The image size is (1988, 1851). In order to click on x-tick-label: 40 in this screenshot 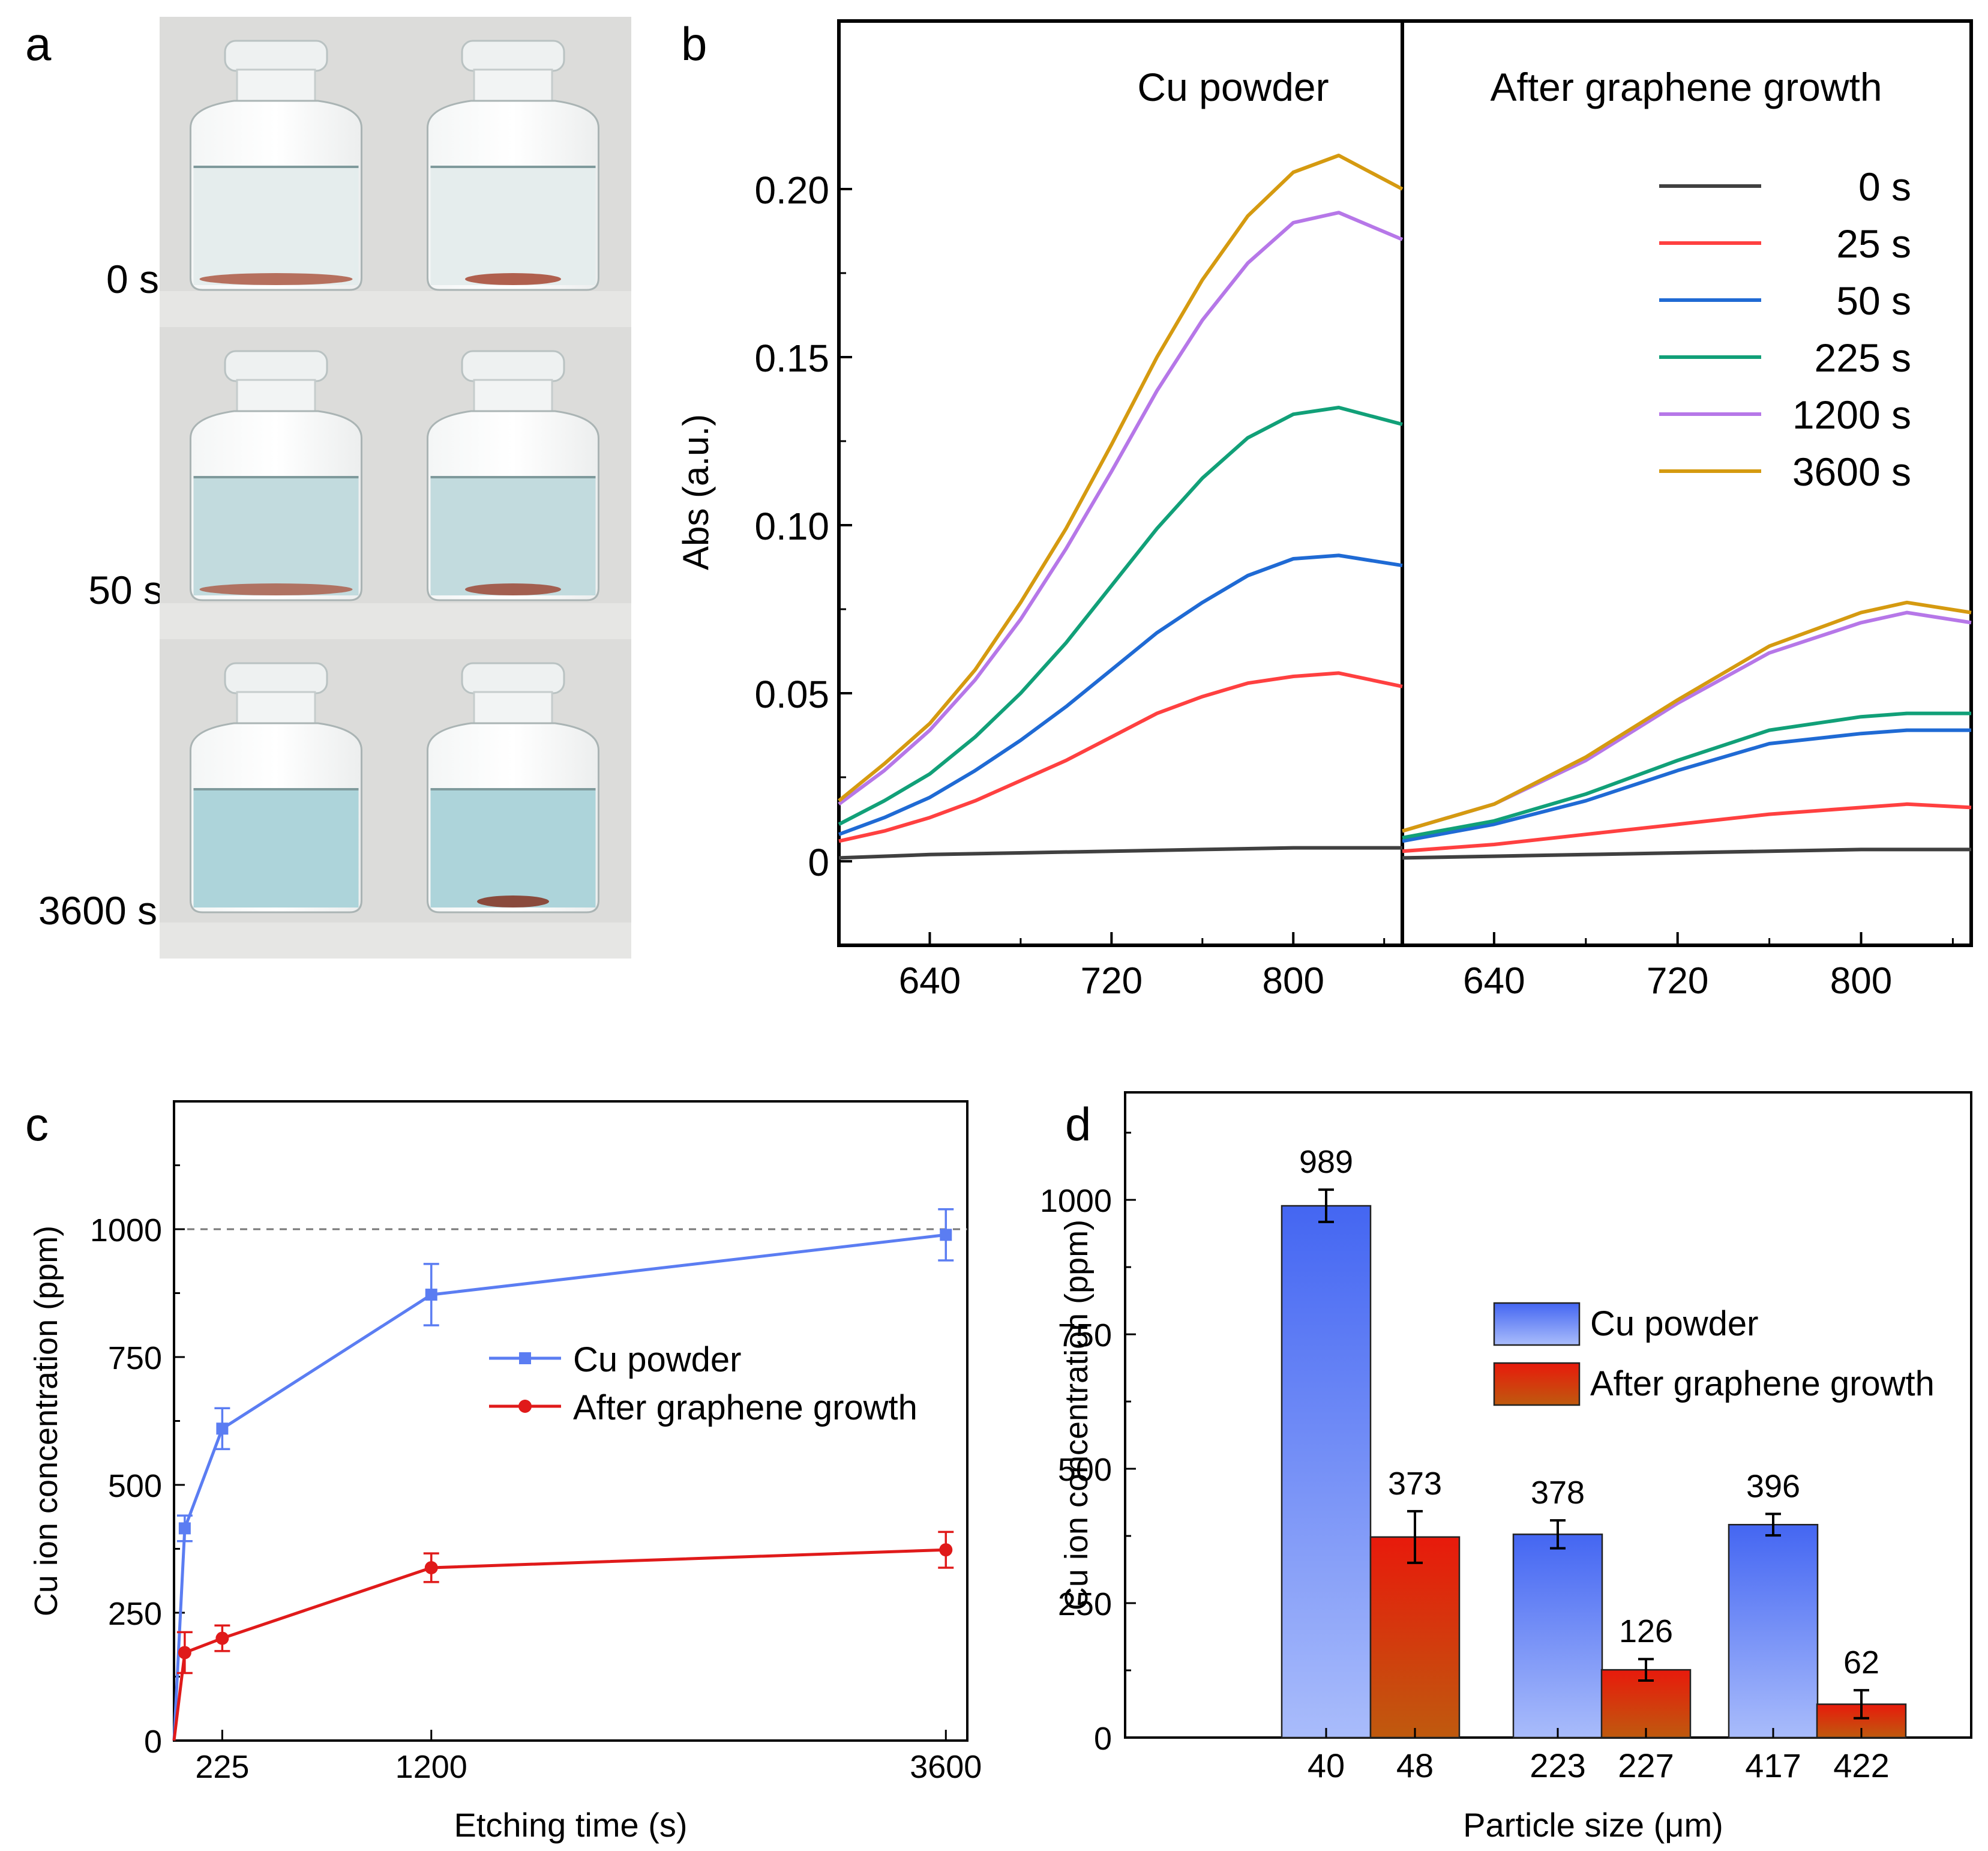, I will do `click(1326, 1765)`.